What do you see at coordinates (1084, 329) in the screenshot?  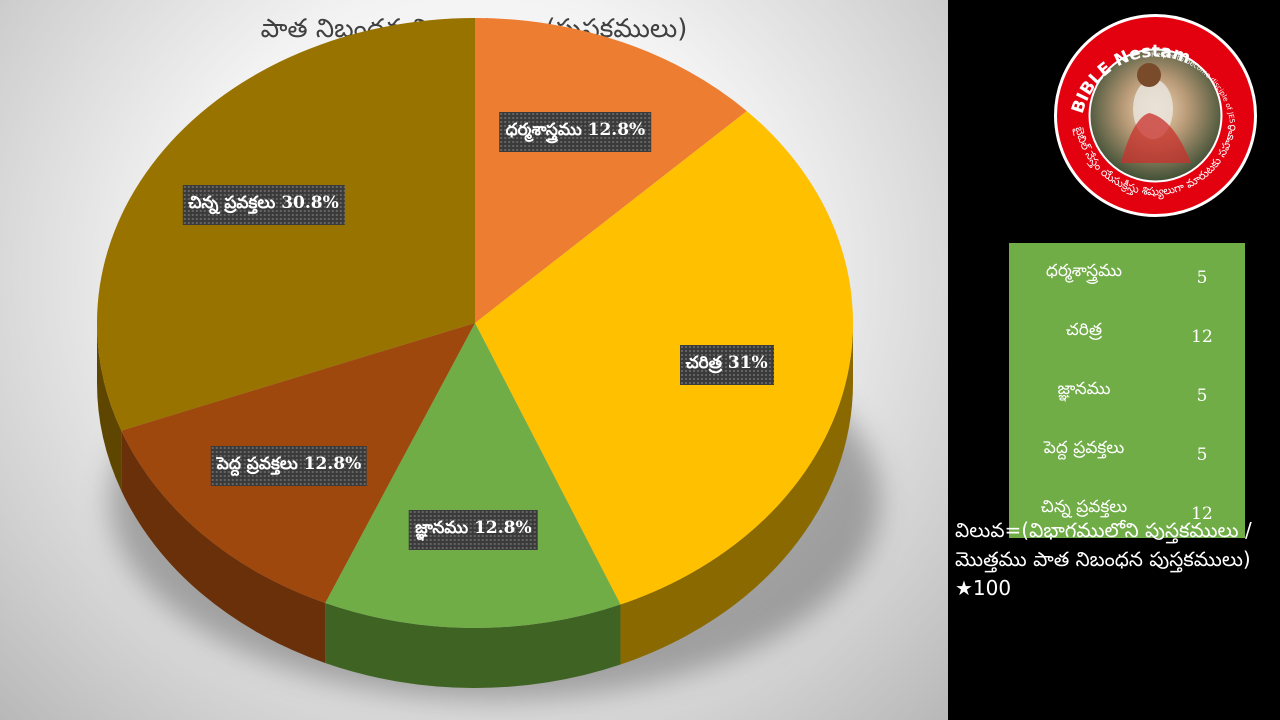 I see `table-cell-category: చరిత్ర` at bounding box center [1084, 329].